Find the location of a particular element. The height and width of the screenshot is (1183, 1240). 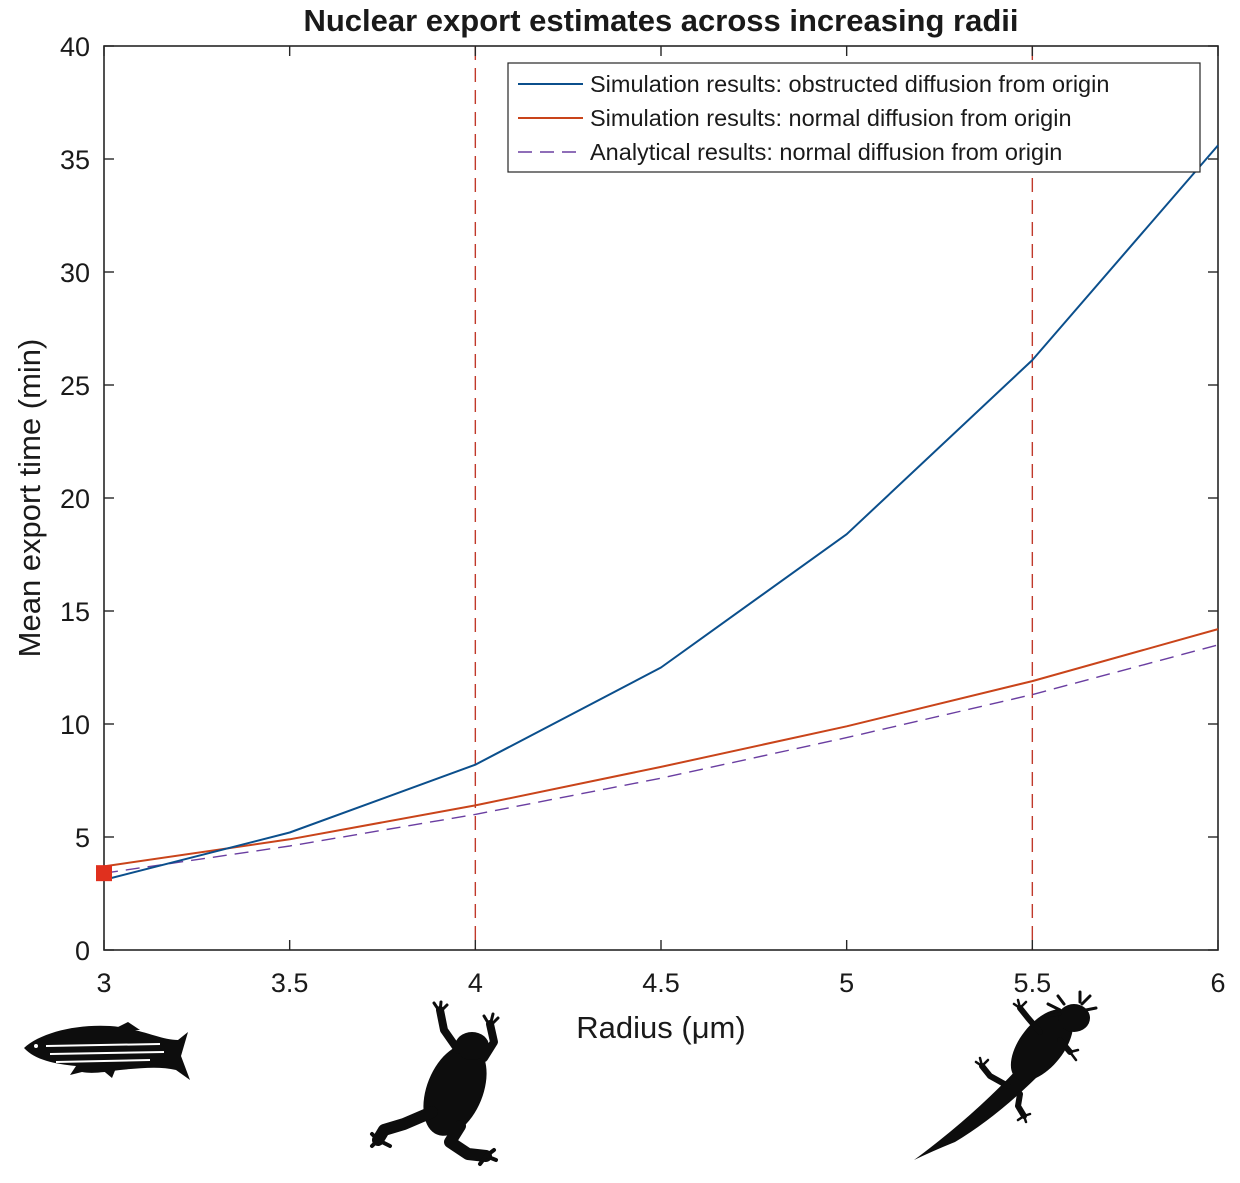

y-tick-label: 35 is located at coordinates (75, 160).